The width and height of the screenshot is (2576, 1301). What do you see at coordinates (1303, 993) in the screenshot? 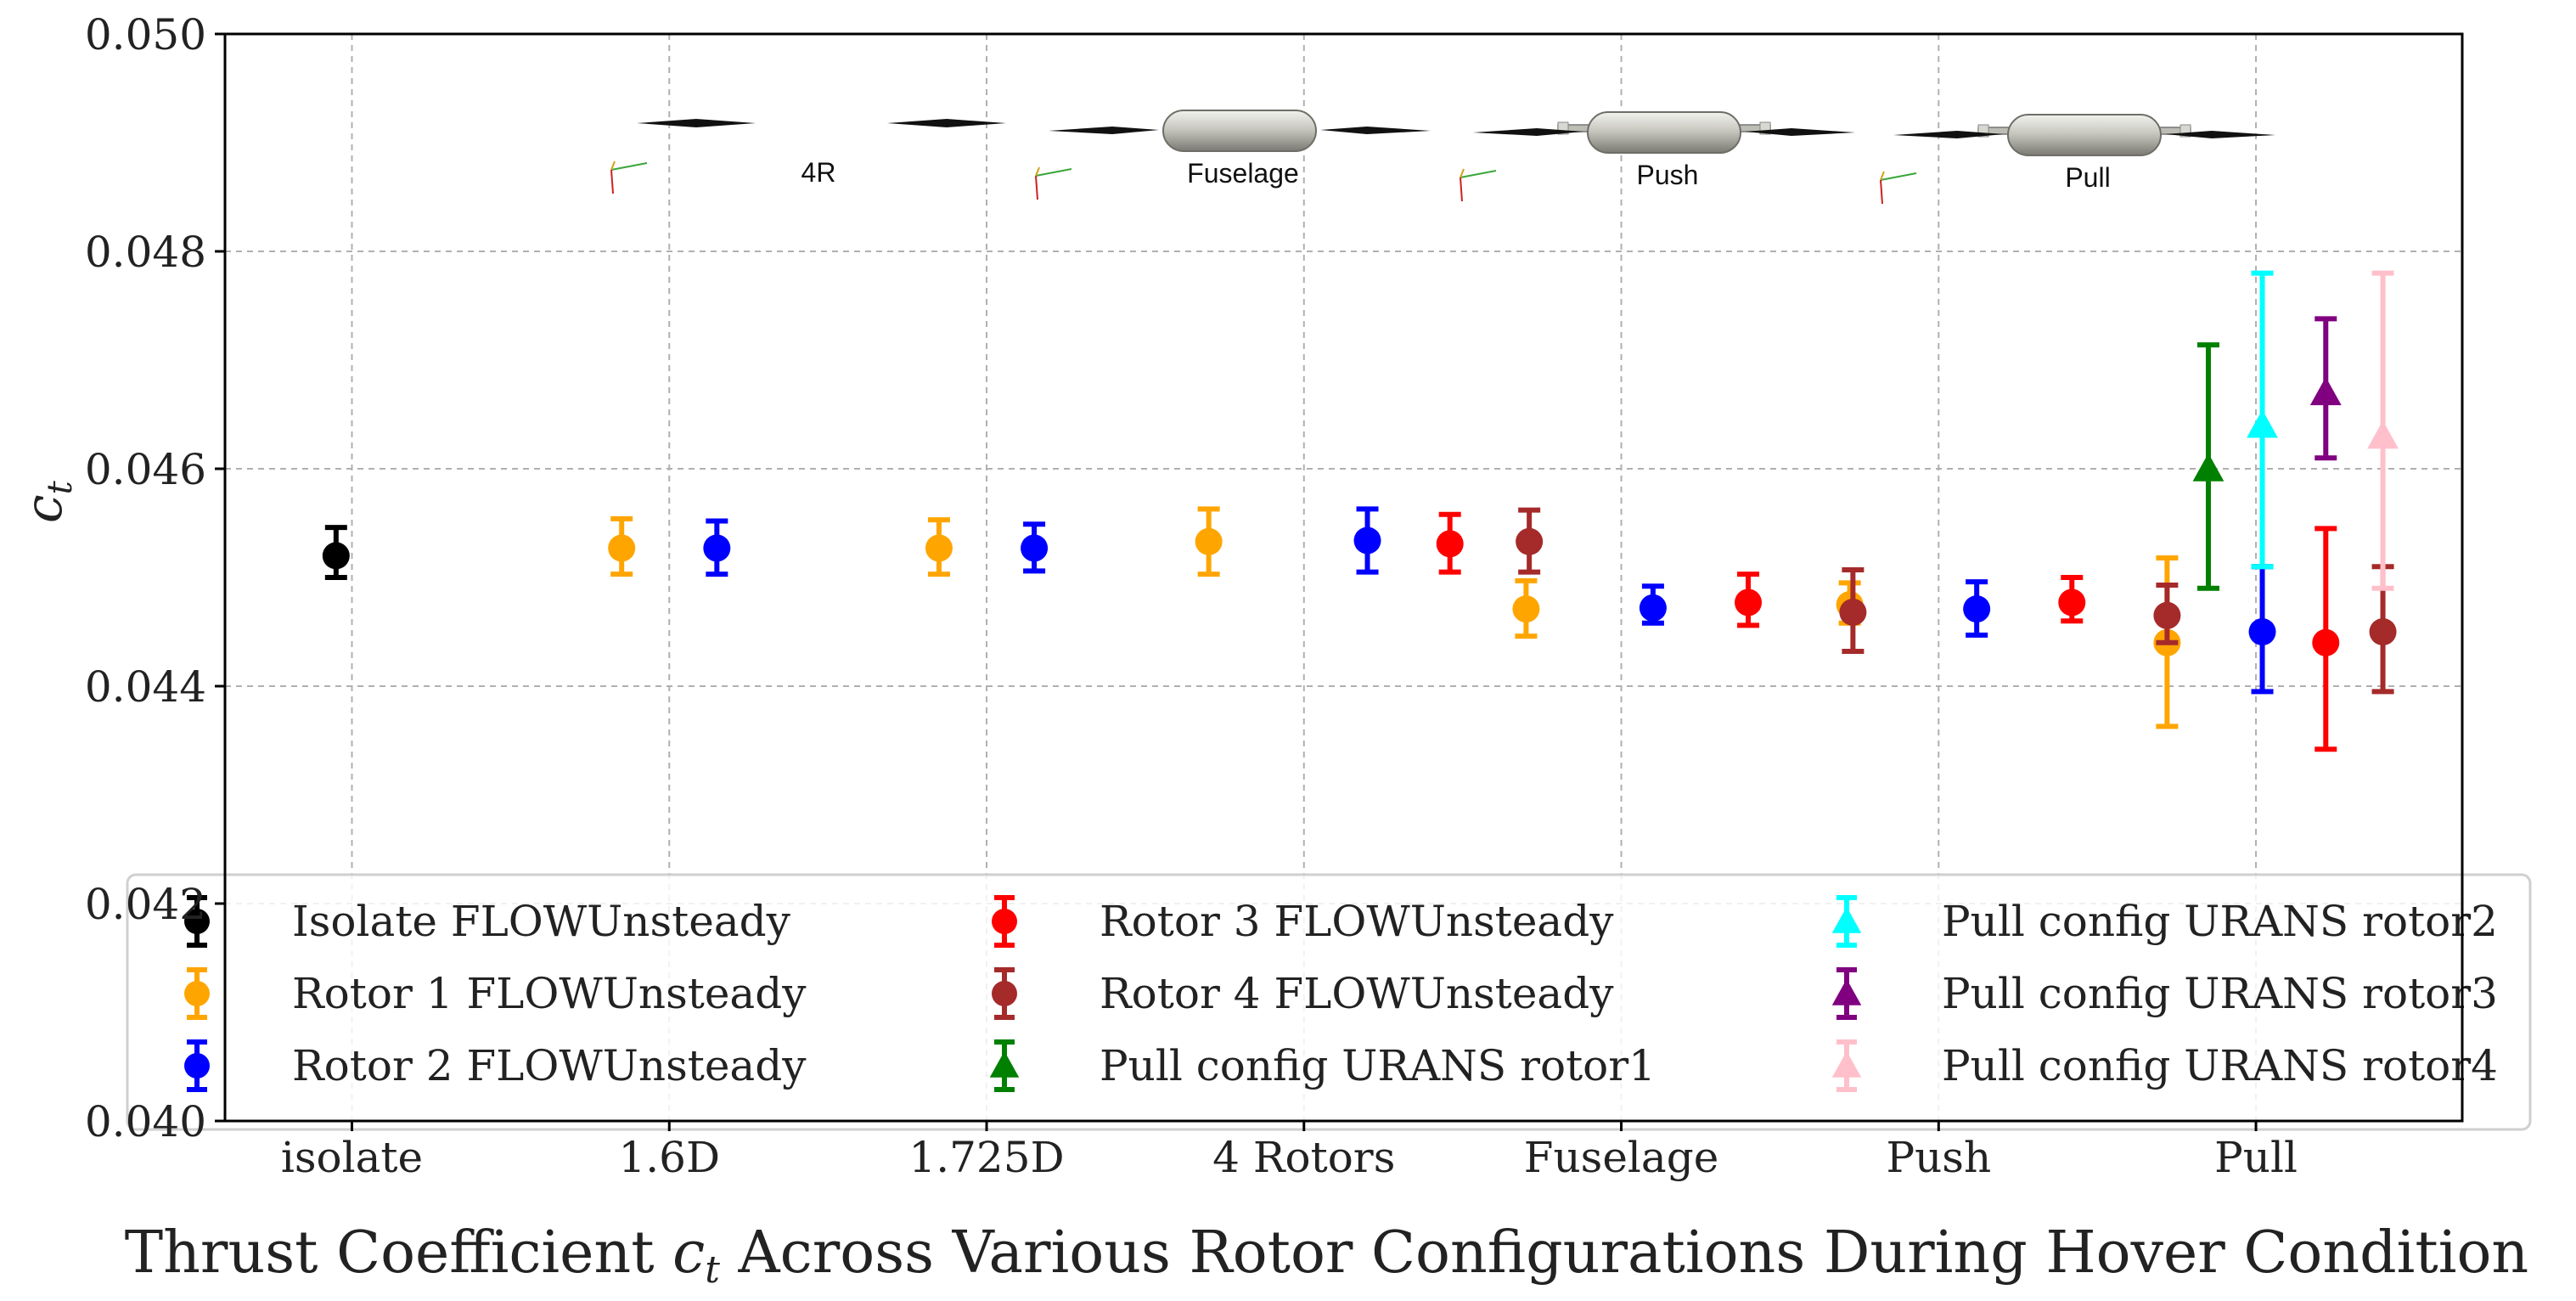
I see `legend-entry: Rotor 4 FLOWUnsteady` at bounding box center [1303, 993].